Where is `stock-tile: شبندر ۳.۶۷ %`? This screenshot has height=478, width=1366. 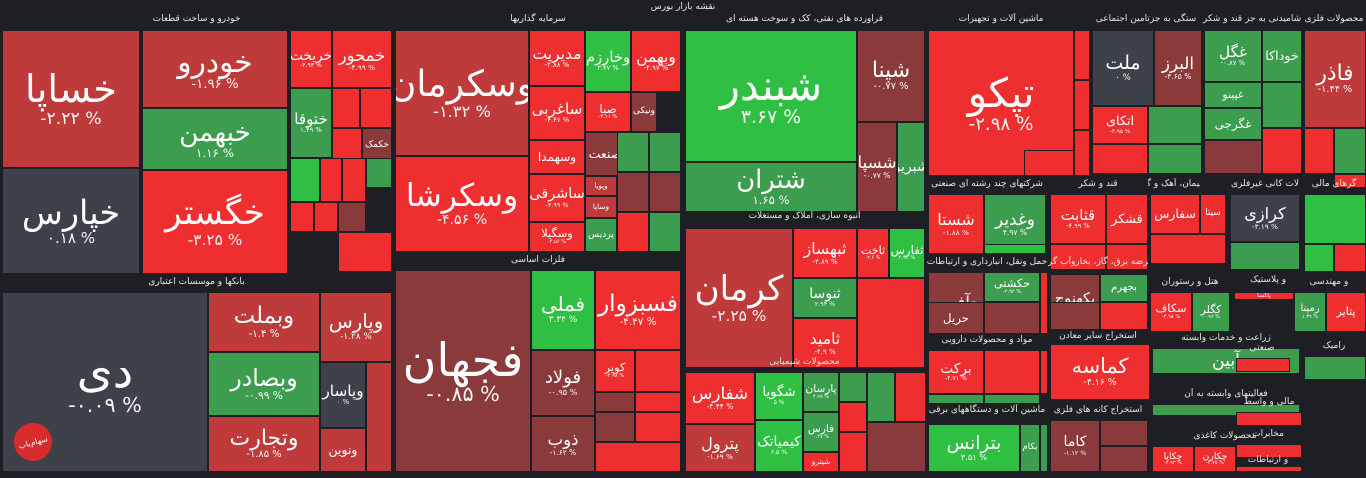
stock-tile: شبندر ۳.۶۷ % is located at coordinates (771, 96).